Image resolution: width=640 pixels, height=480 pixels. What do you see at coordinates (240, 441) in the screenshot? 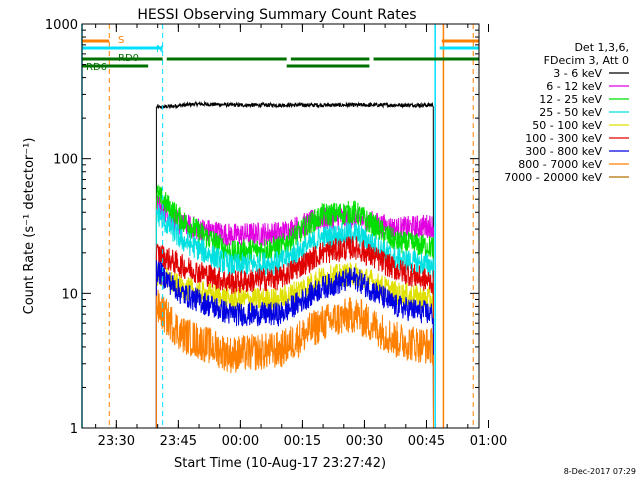
I see `x-tick-label-2: 00:00` at bounding box center [240, 441].